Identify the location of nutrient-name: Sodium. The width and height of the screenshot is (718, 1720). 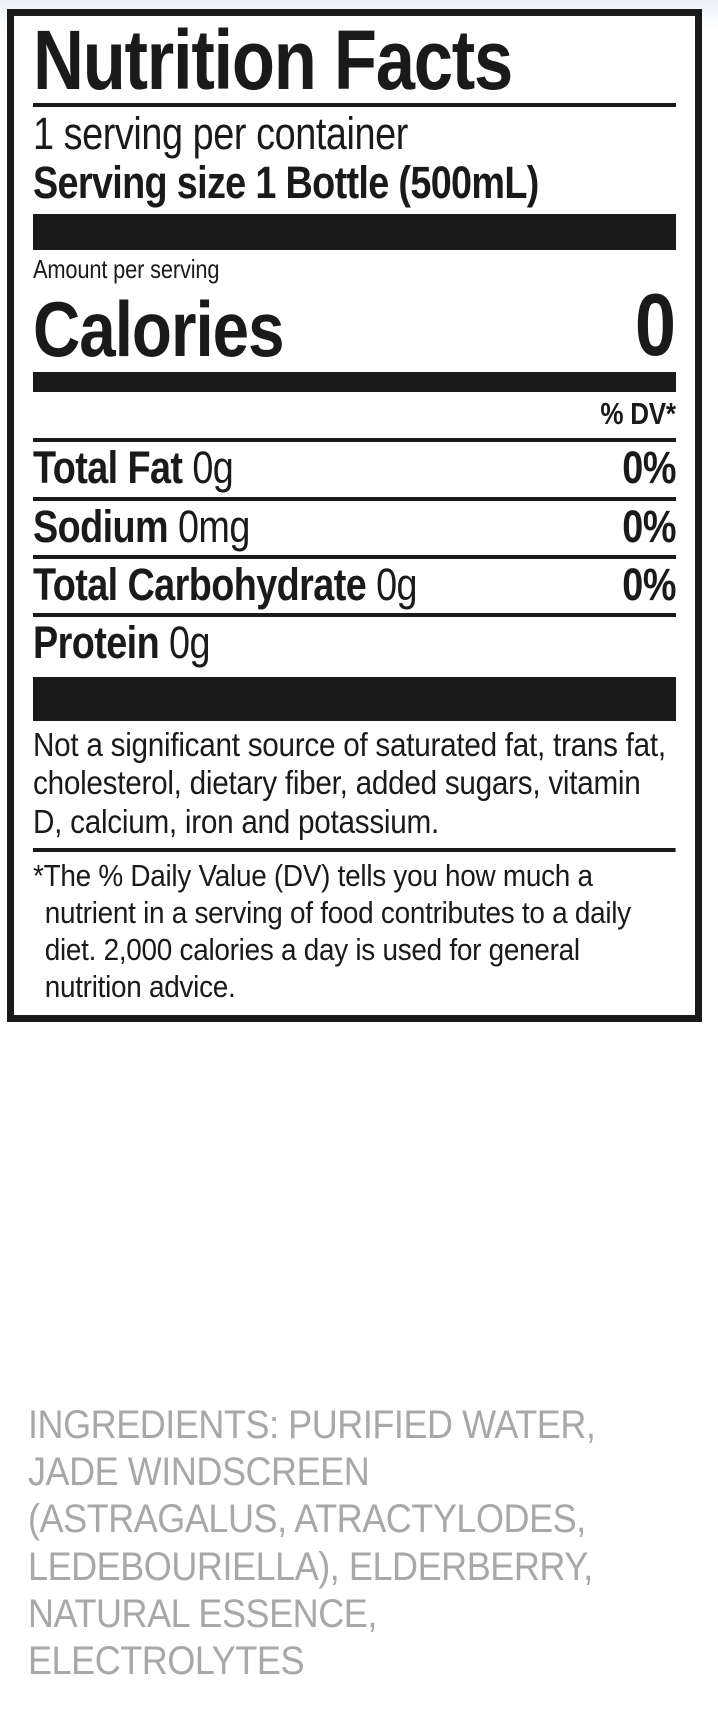
(101, 526).